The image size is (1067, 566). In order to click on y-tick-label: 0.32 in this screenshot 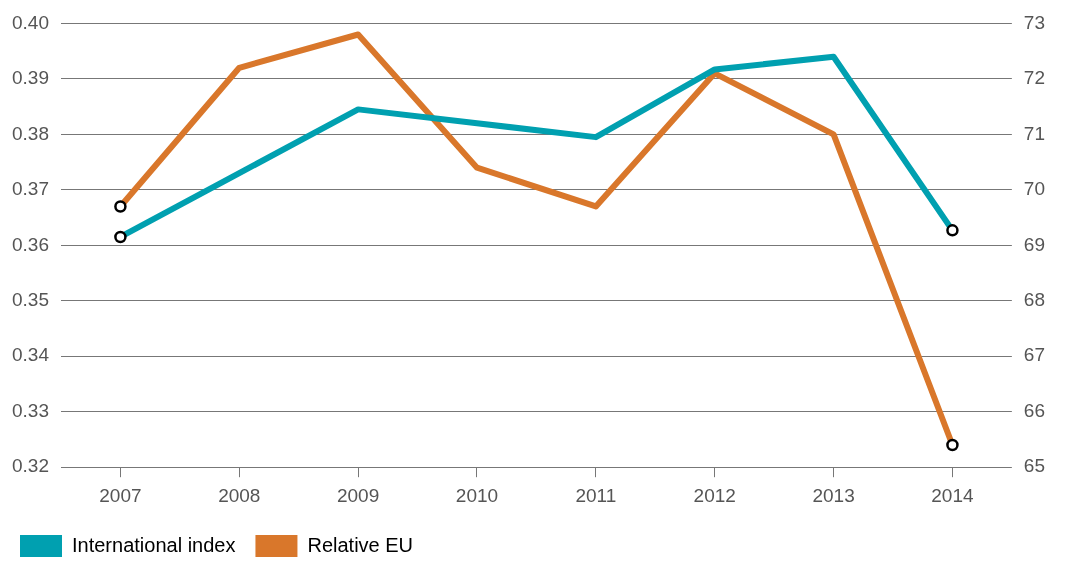, I will do `click(30, 466)`.